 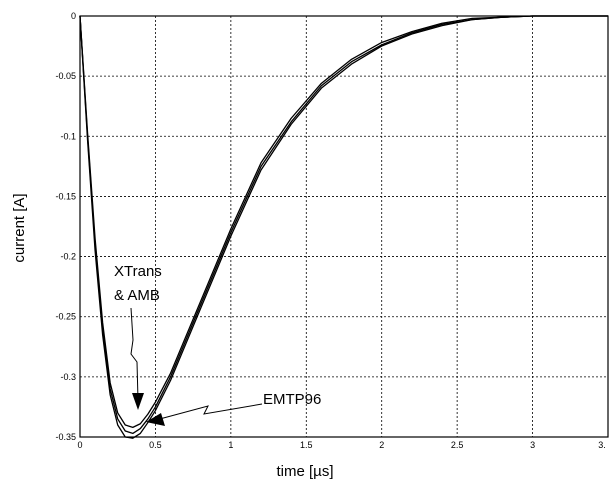 What do you see at coordinates (65, 196) in the screenshot?
I see `y-tick-label: -0.15` at bounding box center [65, 196].